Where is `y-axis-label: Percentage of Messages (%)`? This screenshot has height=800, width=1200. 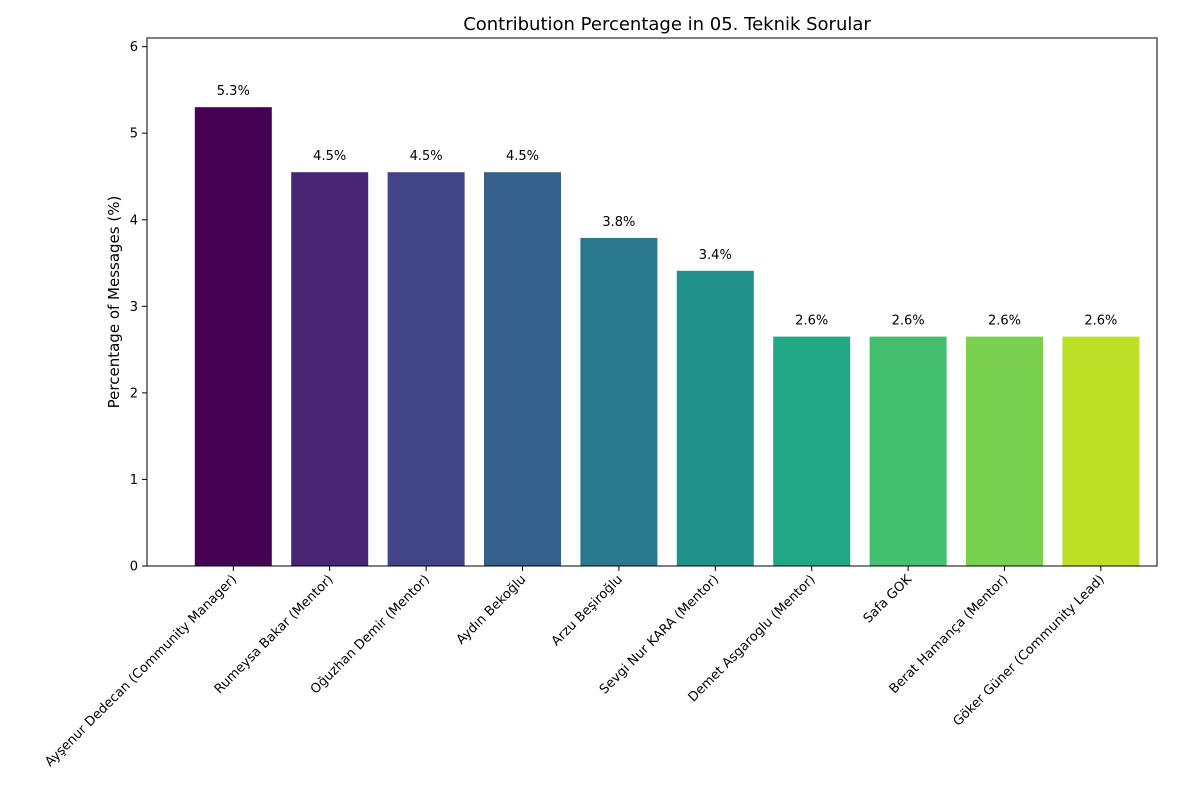
y-axis-label: Percentage of Messages (%) is located at coordinates (114, 302).